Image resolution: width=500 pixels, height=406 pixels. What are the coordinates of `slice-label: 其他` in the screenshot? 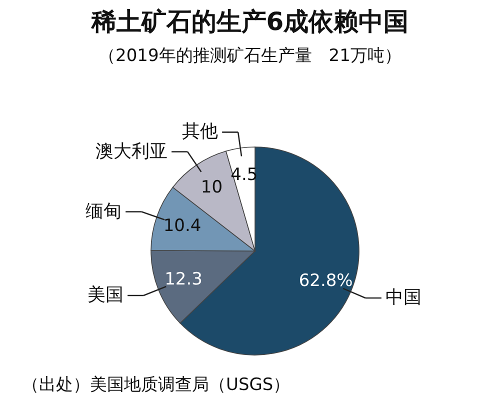 It's located at (200, 131).